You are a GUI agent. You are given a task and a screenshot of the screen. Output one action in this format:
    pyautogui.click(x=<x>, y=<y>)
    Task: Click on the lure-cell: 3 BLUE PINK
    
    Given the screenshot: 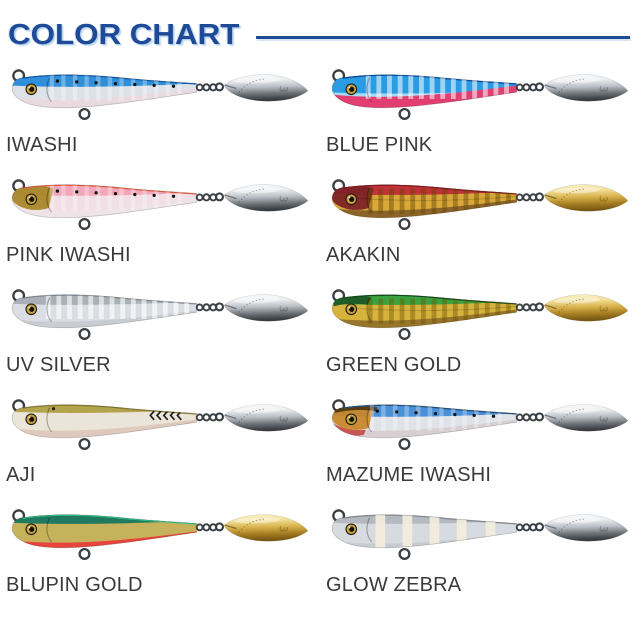 What is the action you would take?
    pyautogui.click(x=480, y=123)
    